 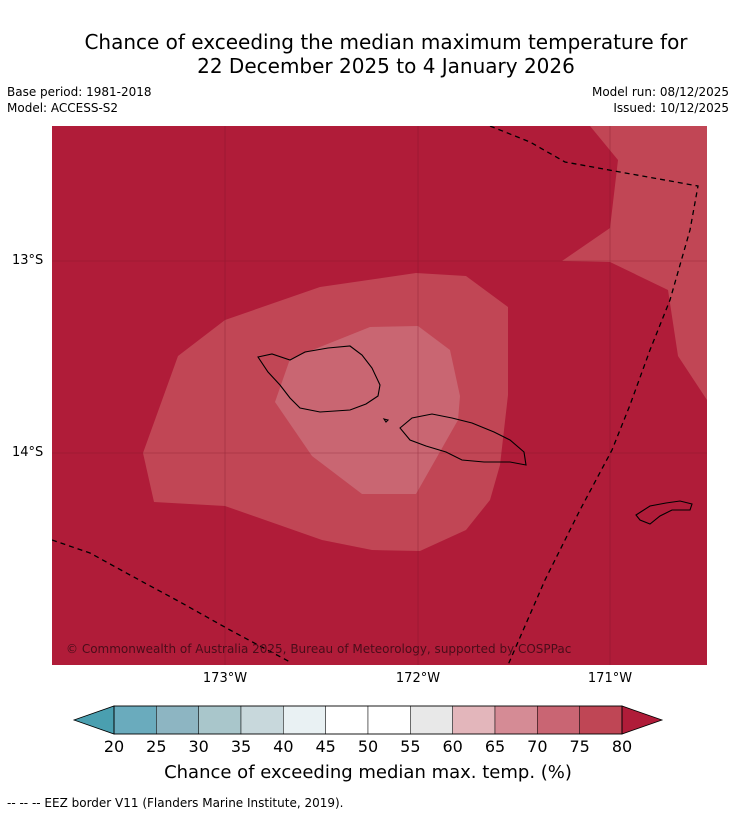 What do you see at coordinates (79, 100) in the screenshot?
I see `meta-left: Base period: 1981-2018 Model: ACCESS-S2` at bounding box center [79, 100].